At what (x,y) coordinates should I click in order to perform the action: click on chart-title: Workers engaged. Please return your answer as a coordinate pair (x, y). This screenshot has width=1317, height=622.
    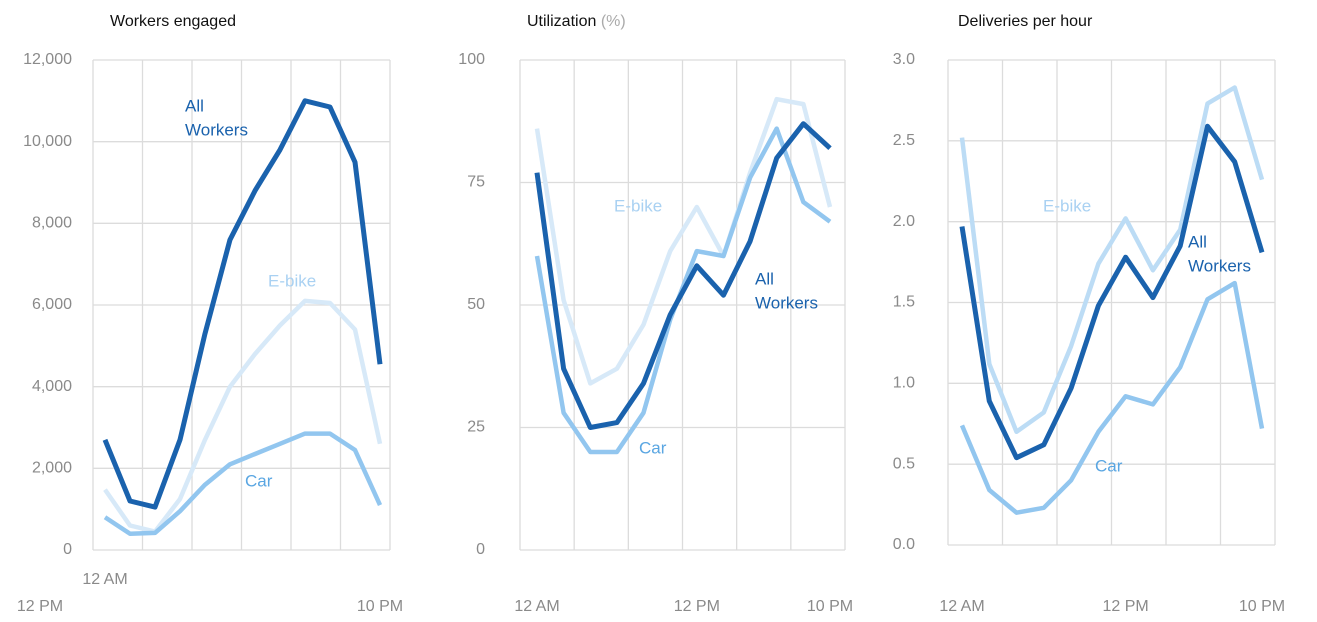
    Looking at the image, I should click on (173, 21).